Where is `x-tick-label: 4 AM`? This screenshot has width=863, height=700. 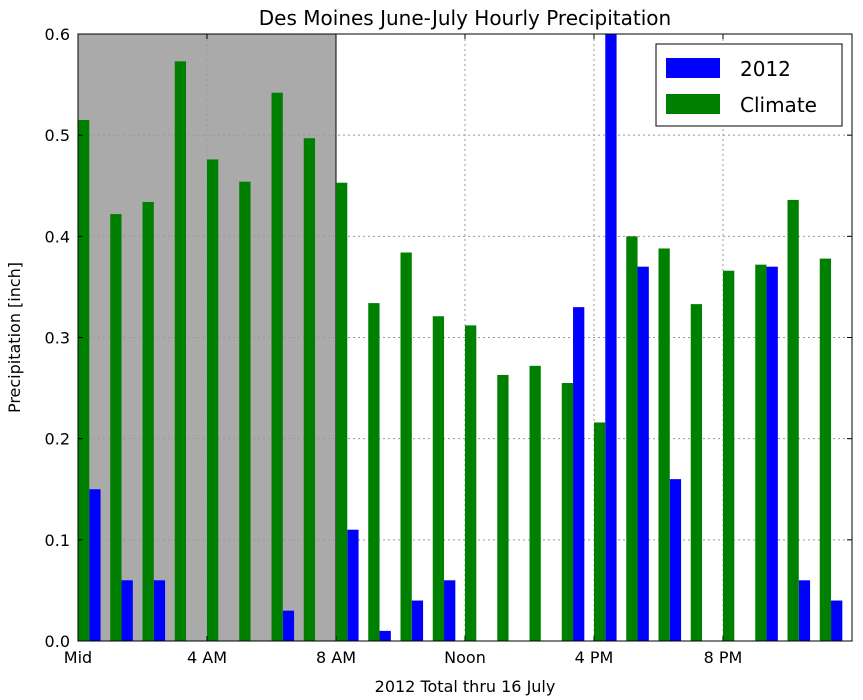 x-tick-label: 4 AM is located at coordinates (207, 657).